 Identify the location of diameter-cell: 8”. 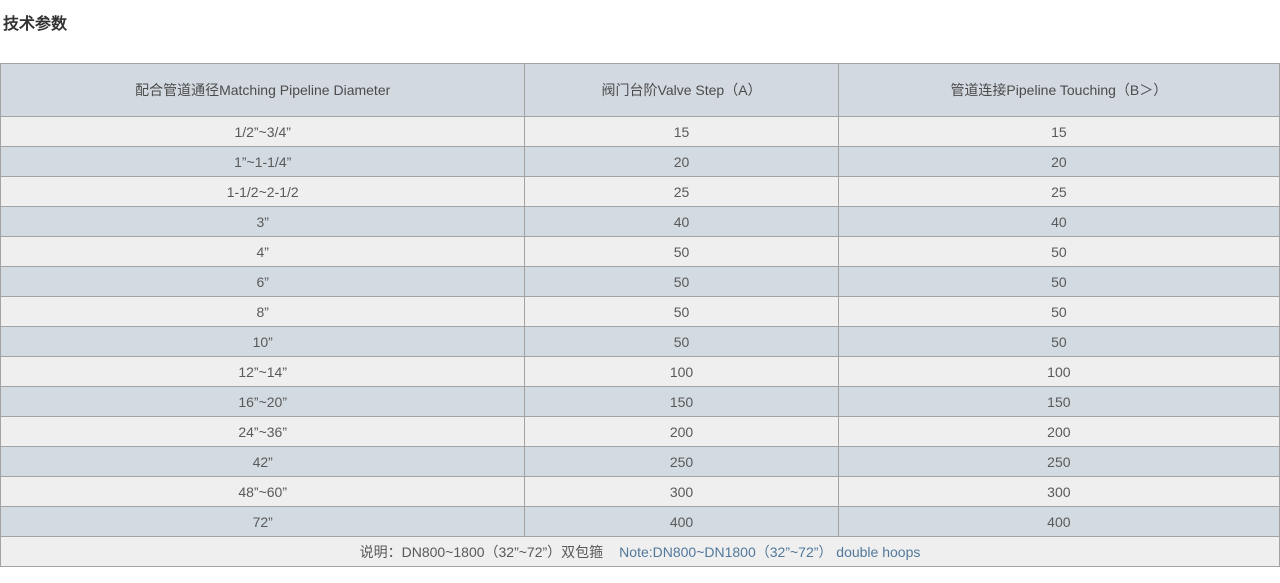
(263, 311).